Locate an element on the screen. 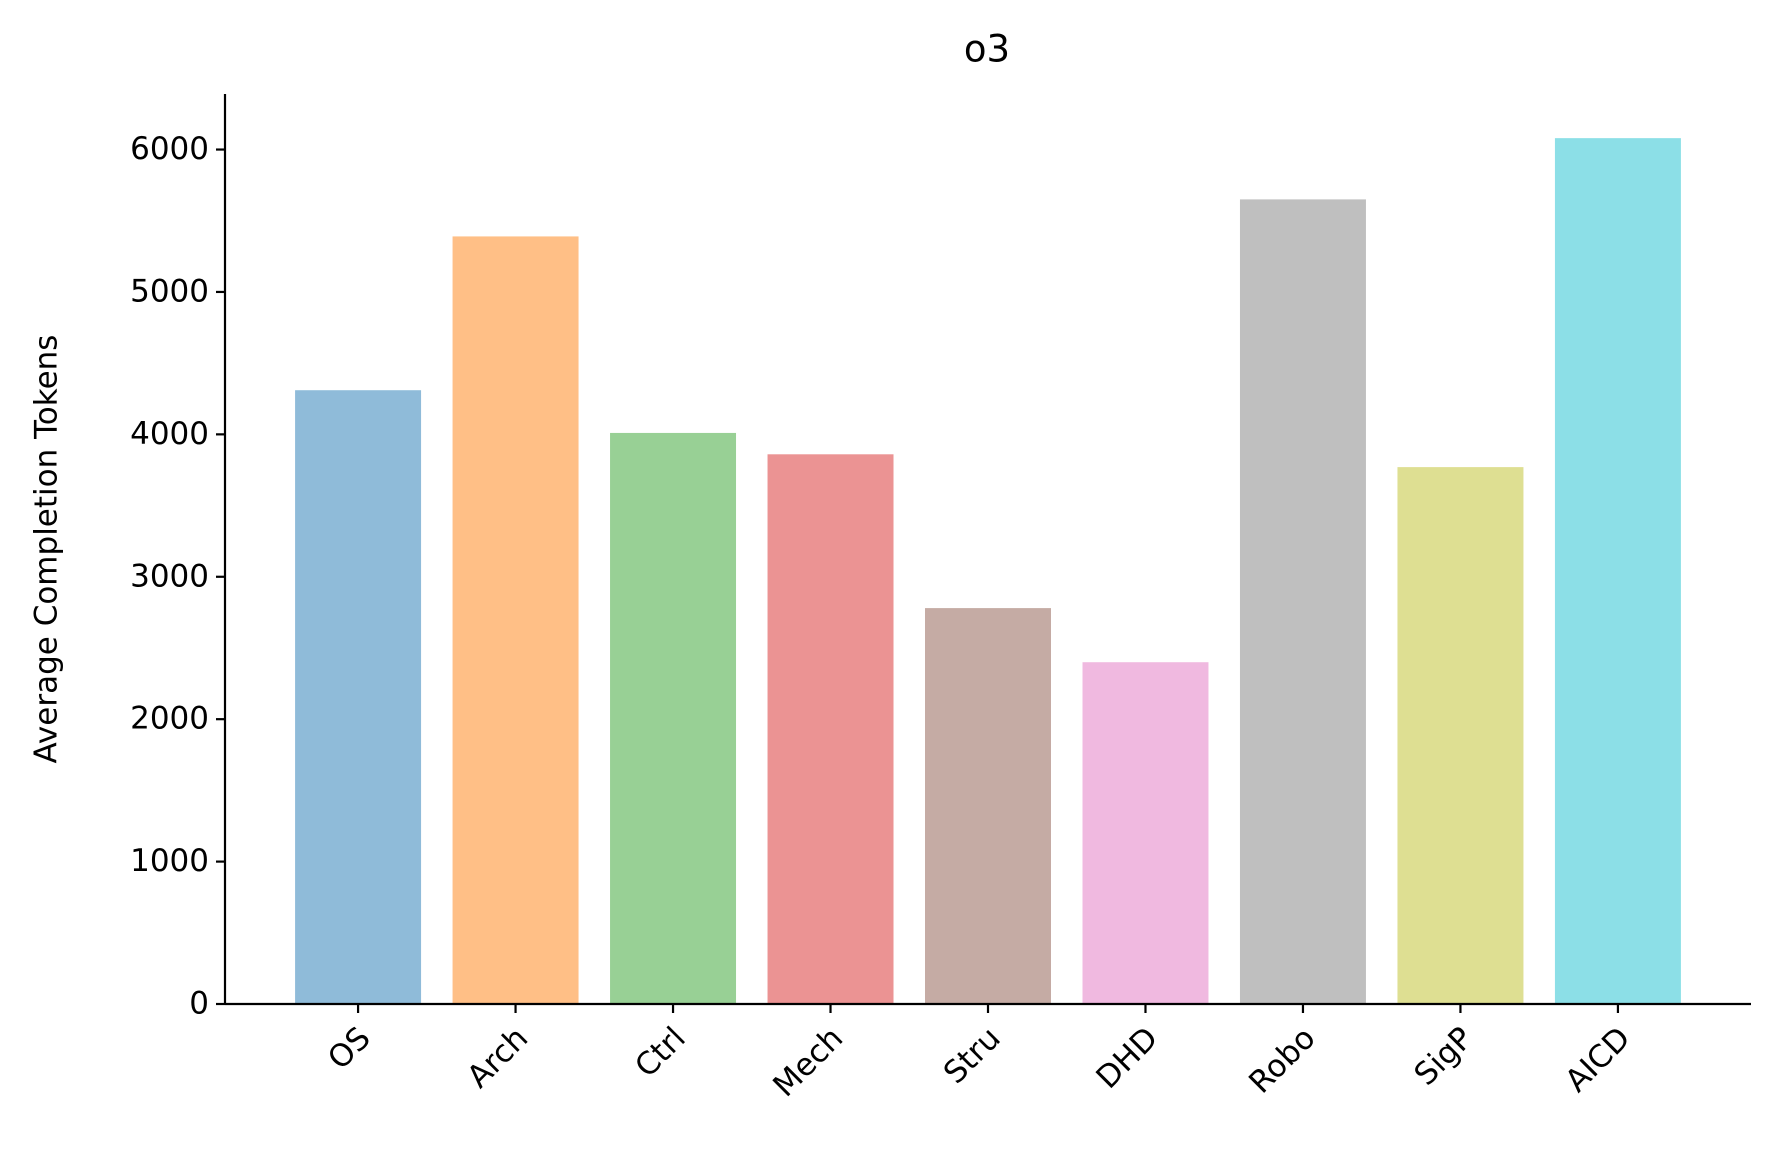  x-tick-label: Arch is located at coordinates (497, 1057).